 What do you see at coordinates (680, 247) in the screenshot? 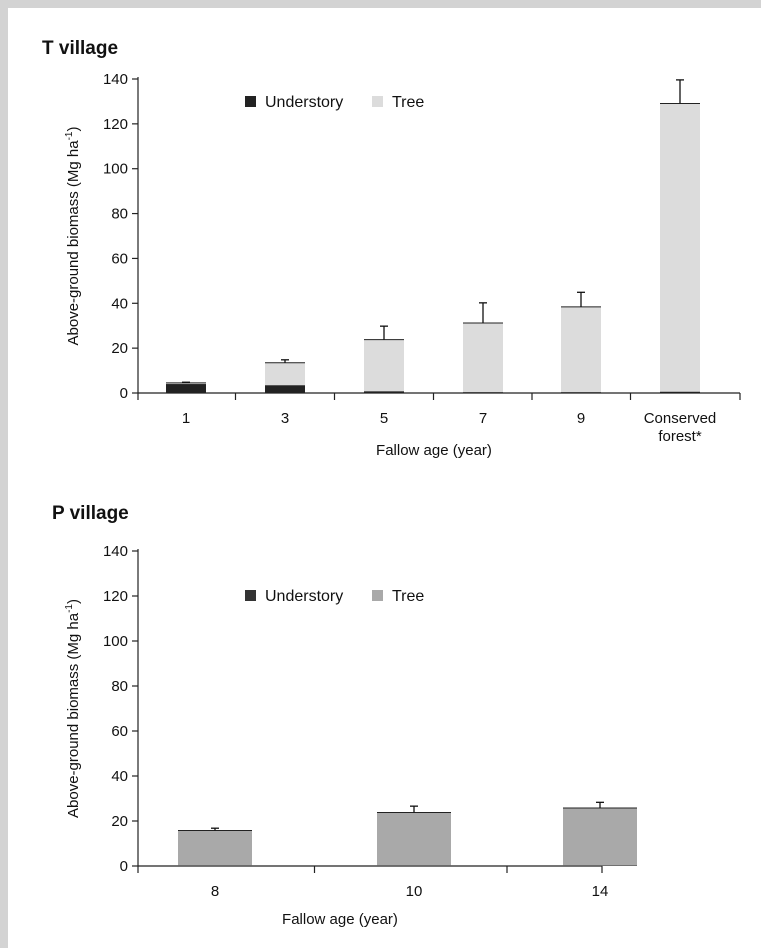
I see `bar-tree-conserved-forest` at bounding box center [680, 247].